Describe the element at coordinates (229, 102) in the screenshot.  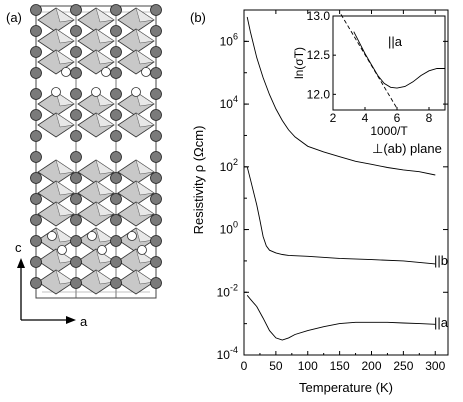
I see `y-tick-label: 10⁴` at that location.